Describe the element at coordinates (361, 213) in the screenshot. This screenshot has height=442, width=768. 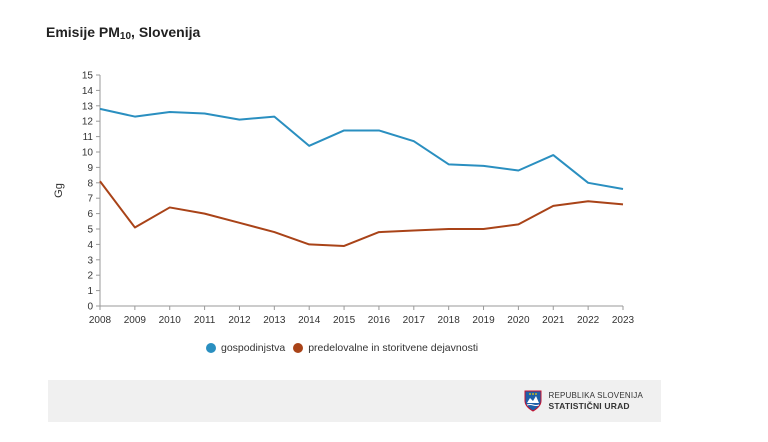
I see `series-line-predelovalne` at that location.